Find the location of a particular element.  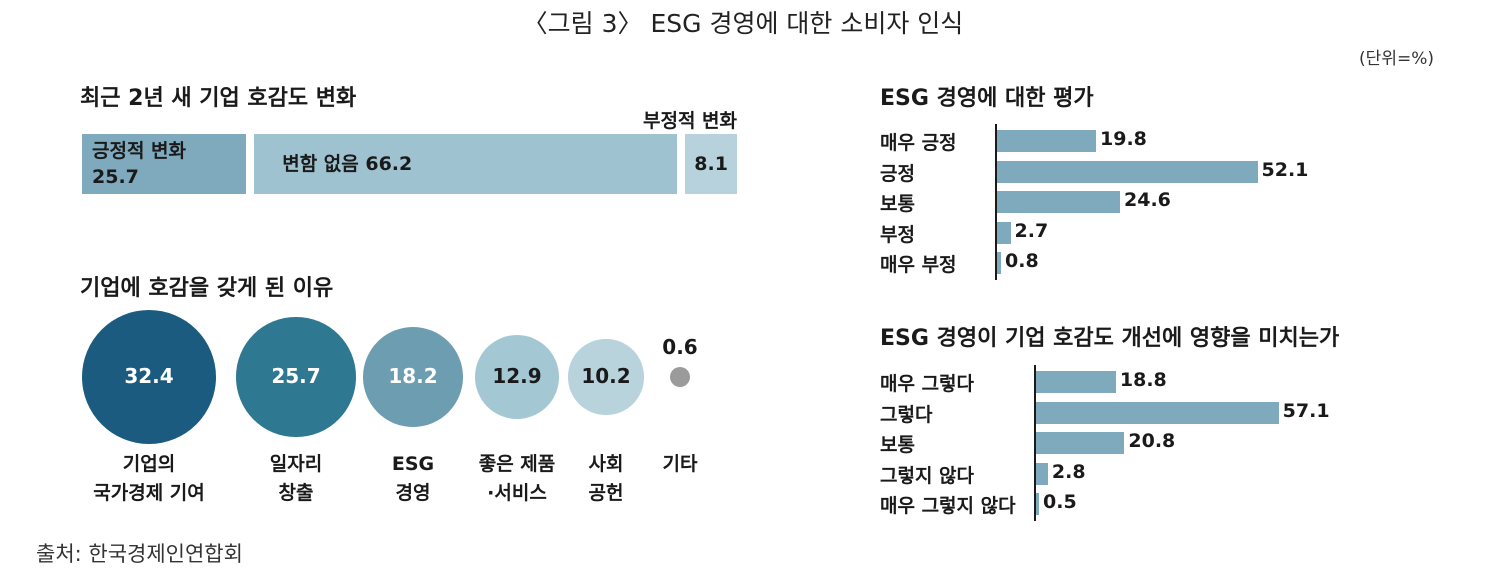

bar-value-label: 24.6 is located at coordinates (1147, 200).